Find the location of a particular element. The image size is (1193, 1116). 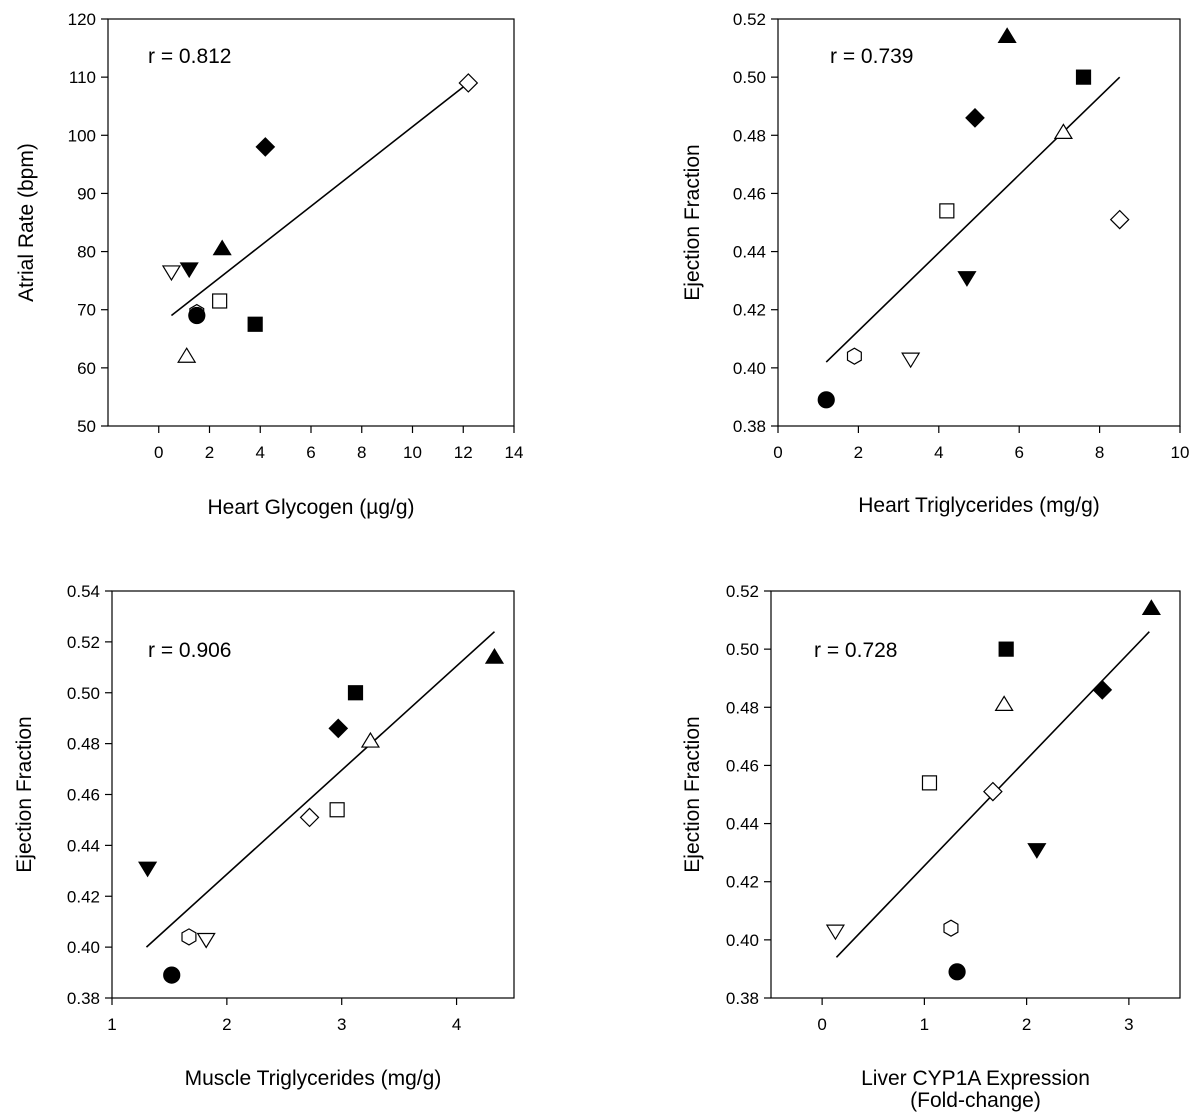

y-tick-label: 0.54 is located at coordinates (83, 591).